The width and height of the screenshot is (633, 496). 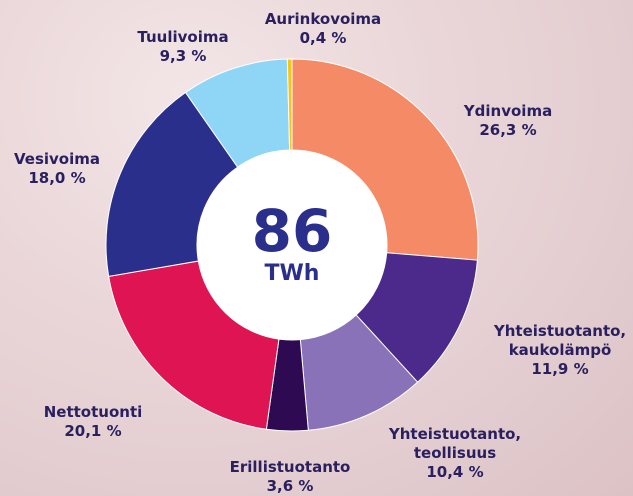 What do you see at coordinates (194, 345) in the screenshot?
I see `donut-slice` at bounding box center [194, 345].